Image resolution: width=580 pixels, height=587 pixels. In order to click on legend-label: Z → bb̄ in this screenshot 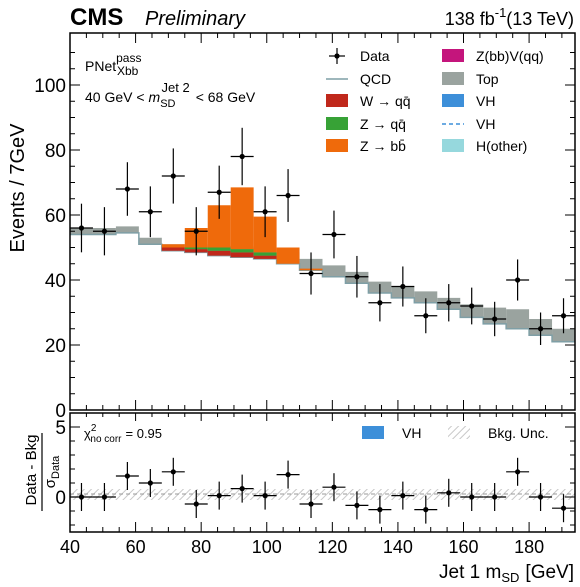, I will do `click(383, 146)`.